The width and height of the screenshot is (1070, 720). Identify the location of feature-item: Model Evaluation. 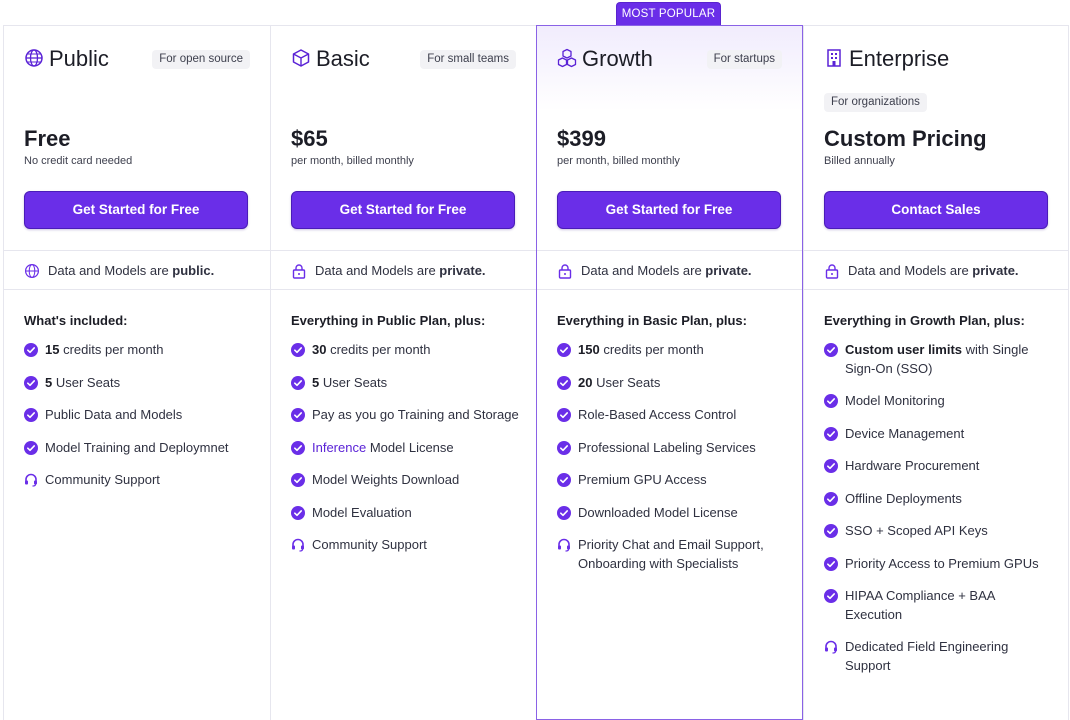
(406, 513).